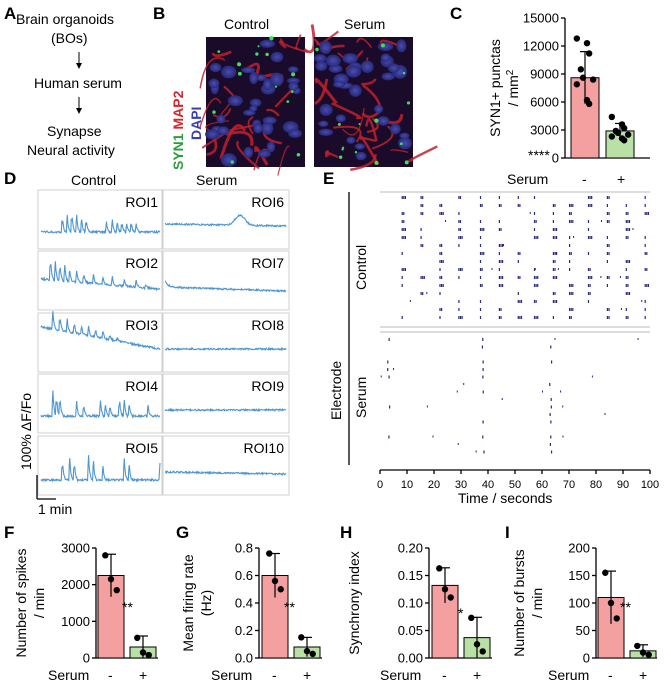 The image size is (671, 685). Describe the element at coordinates (513, 87) in the screenshot. I see `y-label-line2: / mm2` at that location.